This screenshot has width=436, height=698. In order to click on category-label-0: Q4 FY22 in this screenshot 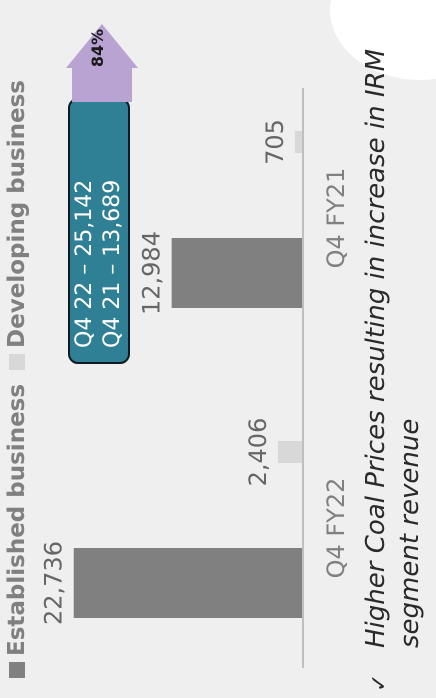, I will do `click(336, 528)`.